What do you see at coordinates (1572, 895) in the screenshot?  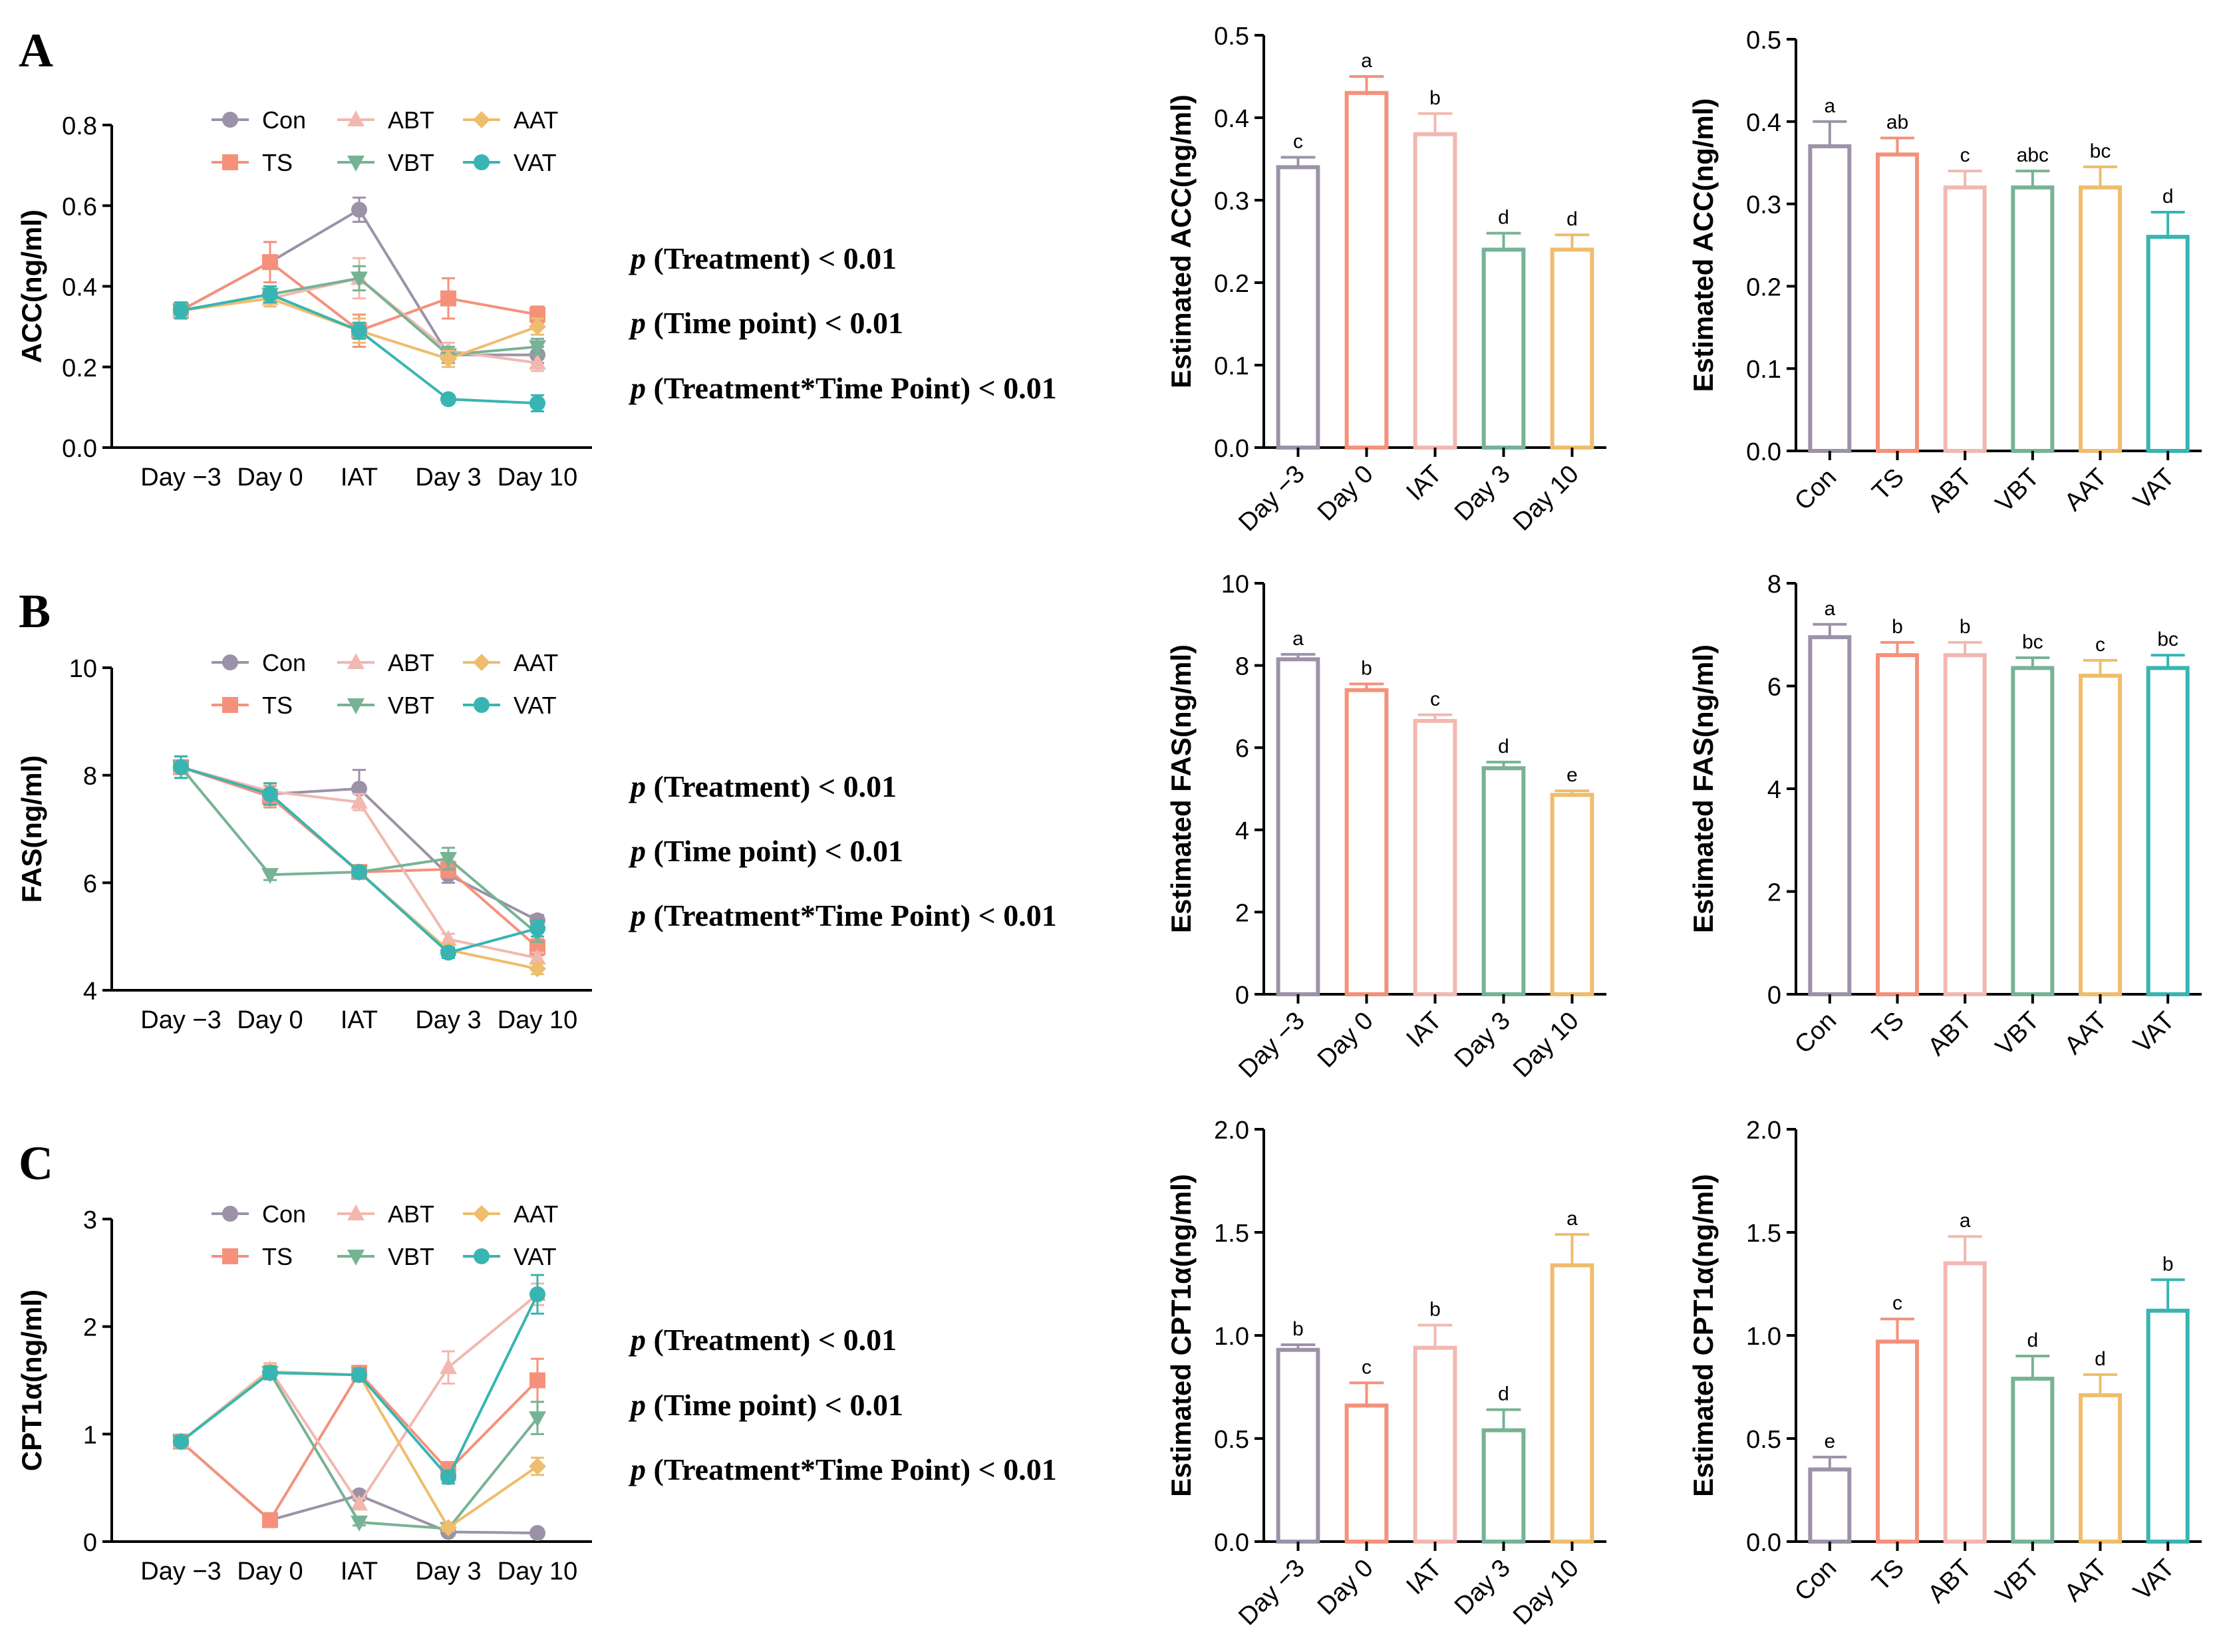 I see `B-time-bar` at bounding box center [1572, 895].